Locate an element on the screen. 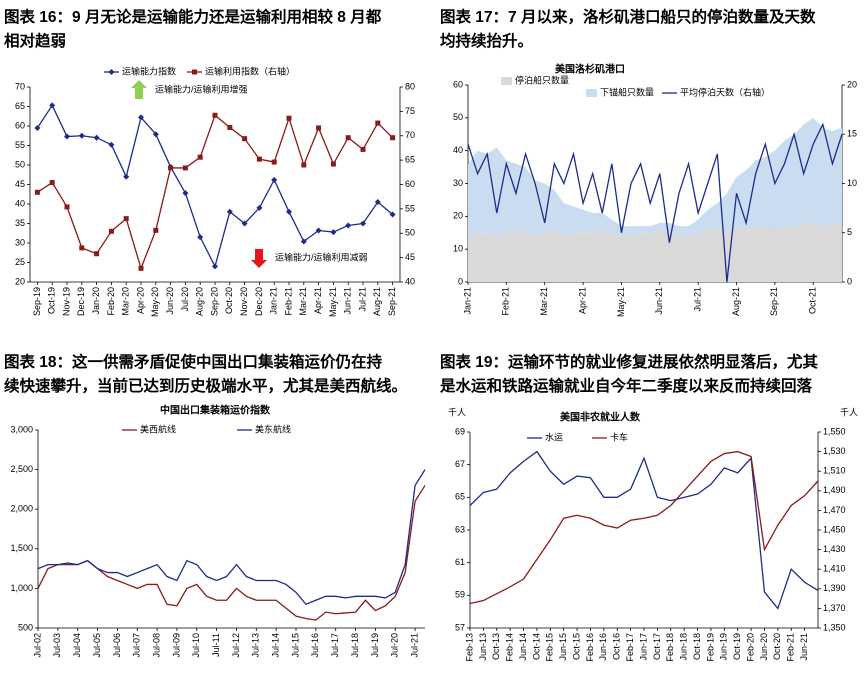  x-tick-label: Dec-20 is located at coordinates (259, 301).